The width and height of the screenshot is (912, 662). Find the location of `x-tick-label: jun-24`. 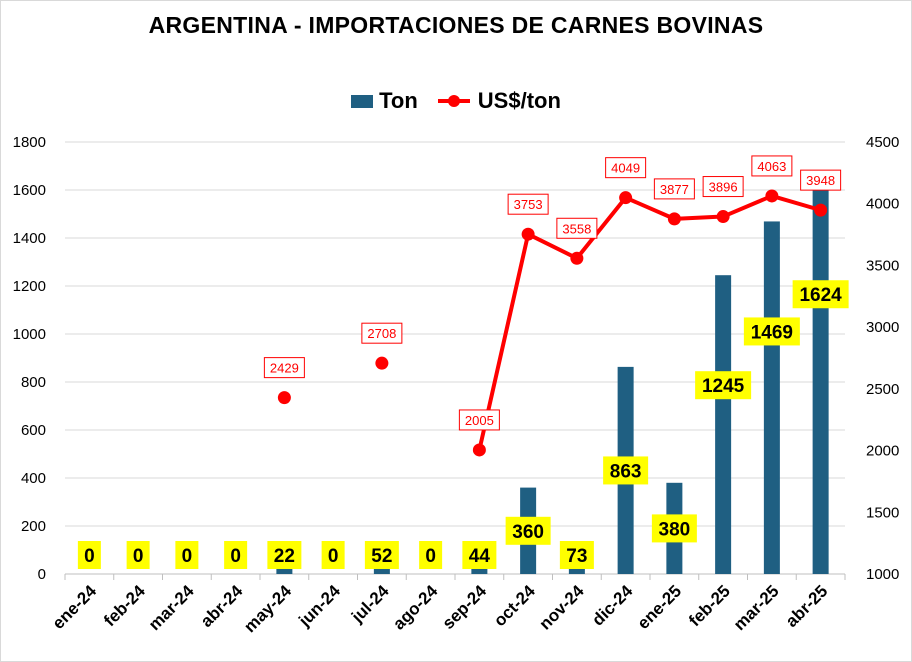

x-tick-label: jun-24 is located at coordinates (319, 606).